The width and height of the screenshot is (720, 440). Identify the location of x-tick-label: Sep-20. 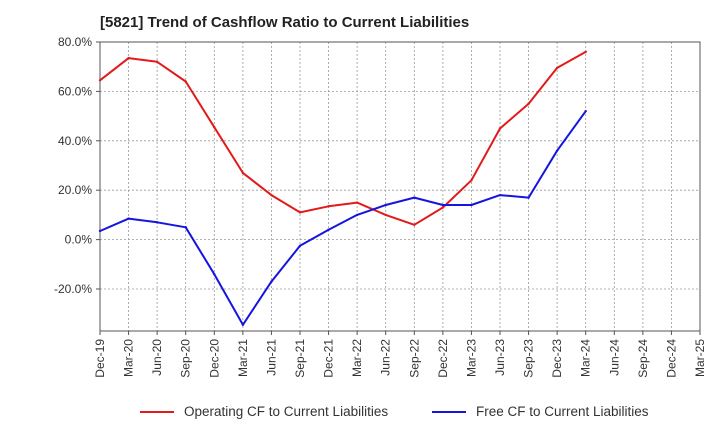
(186, 358).